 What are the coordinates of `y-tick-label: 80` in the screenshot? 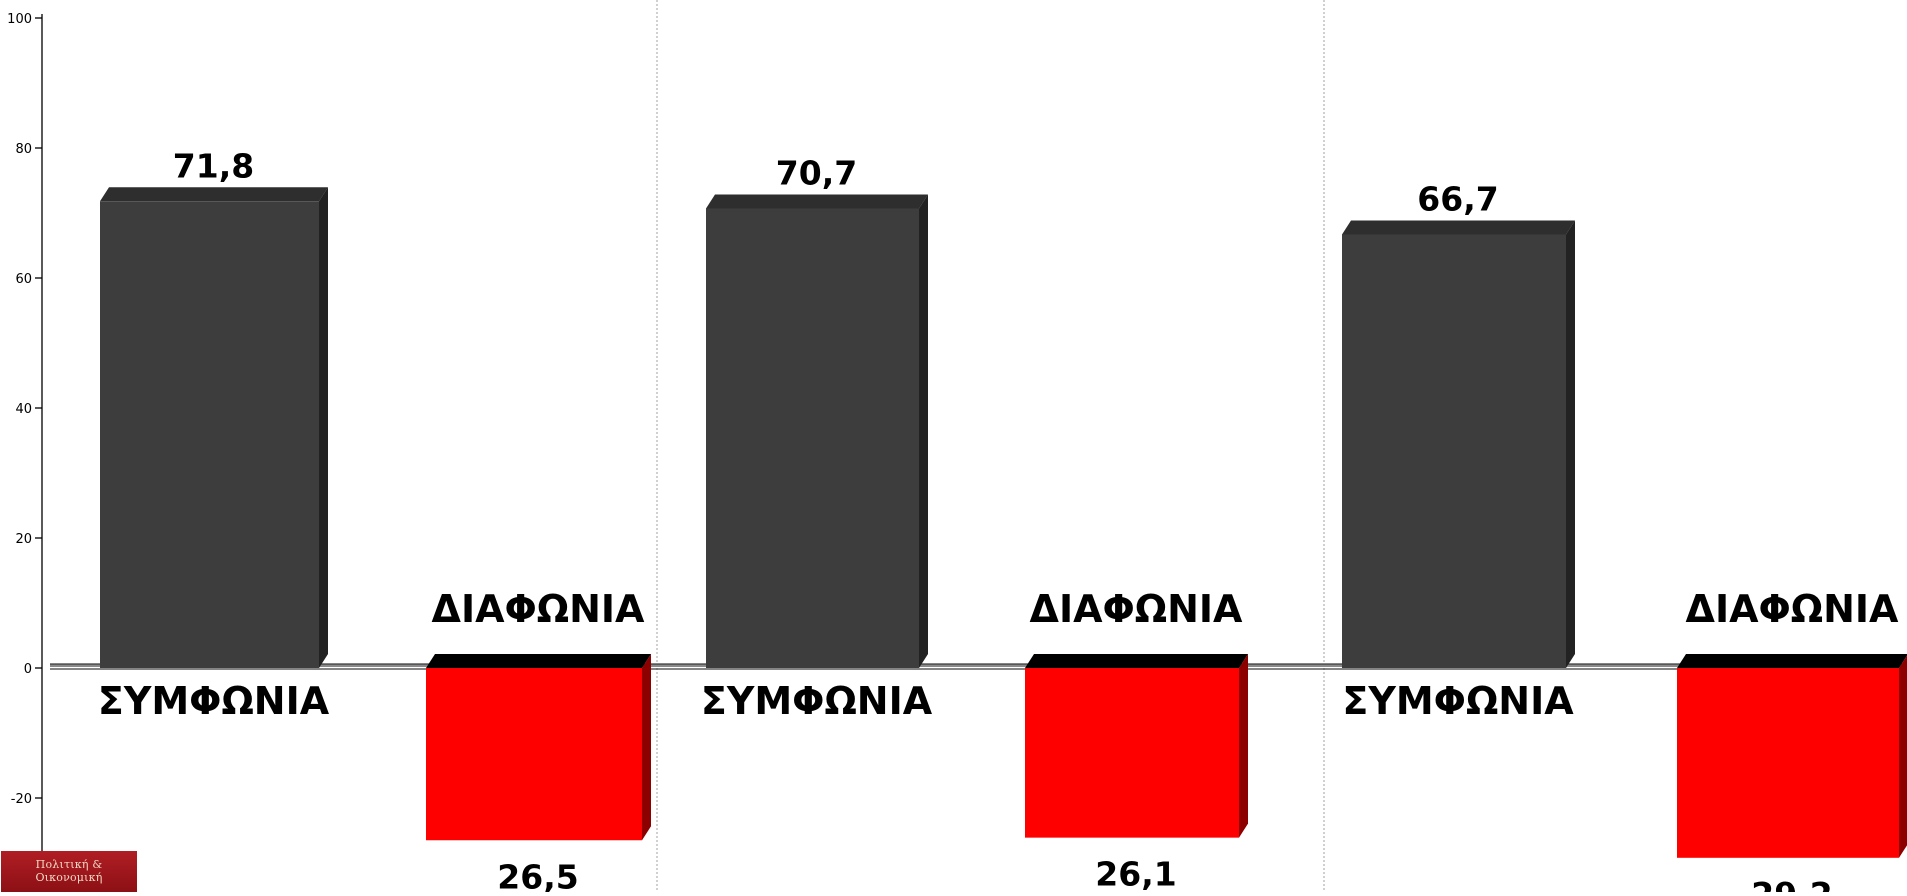 It's located at (23, 149).